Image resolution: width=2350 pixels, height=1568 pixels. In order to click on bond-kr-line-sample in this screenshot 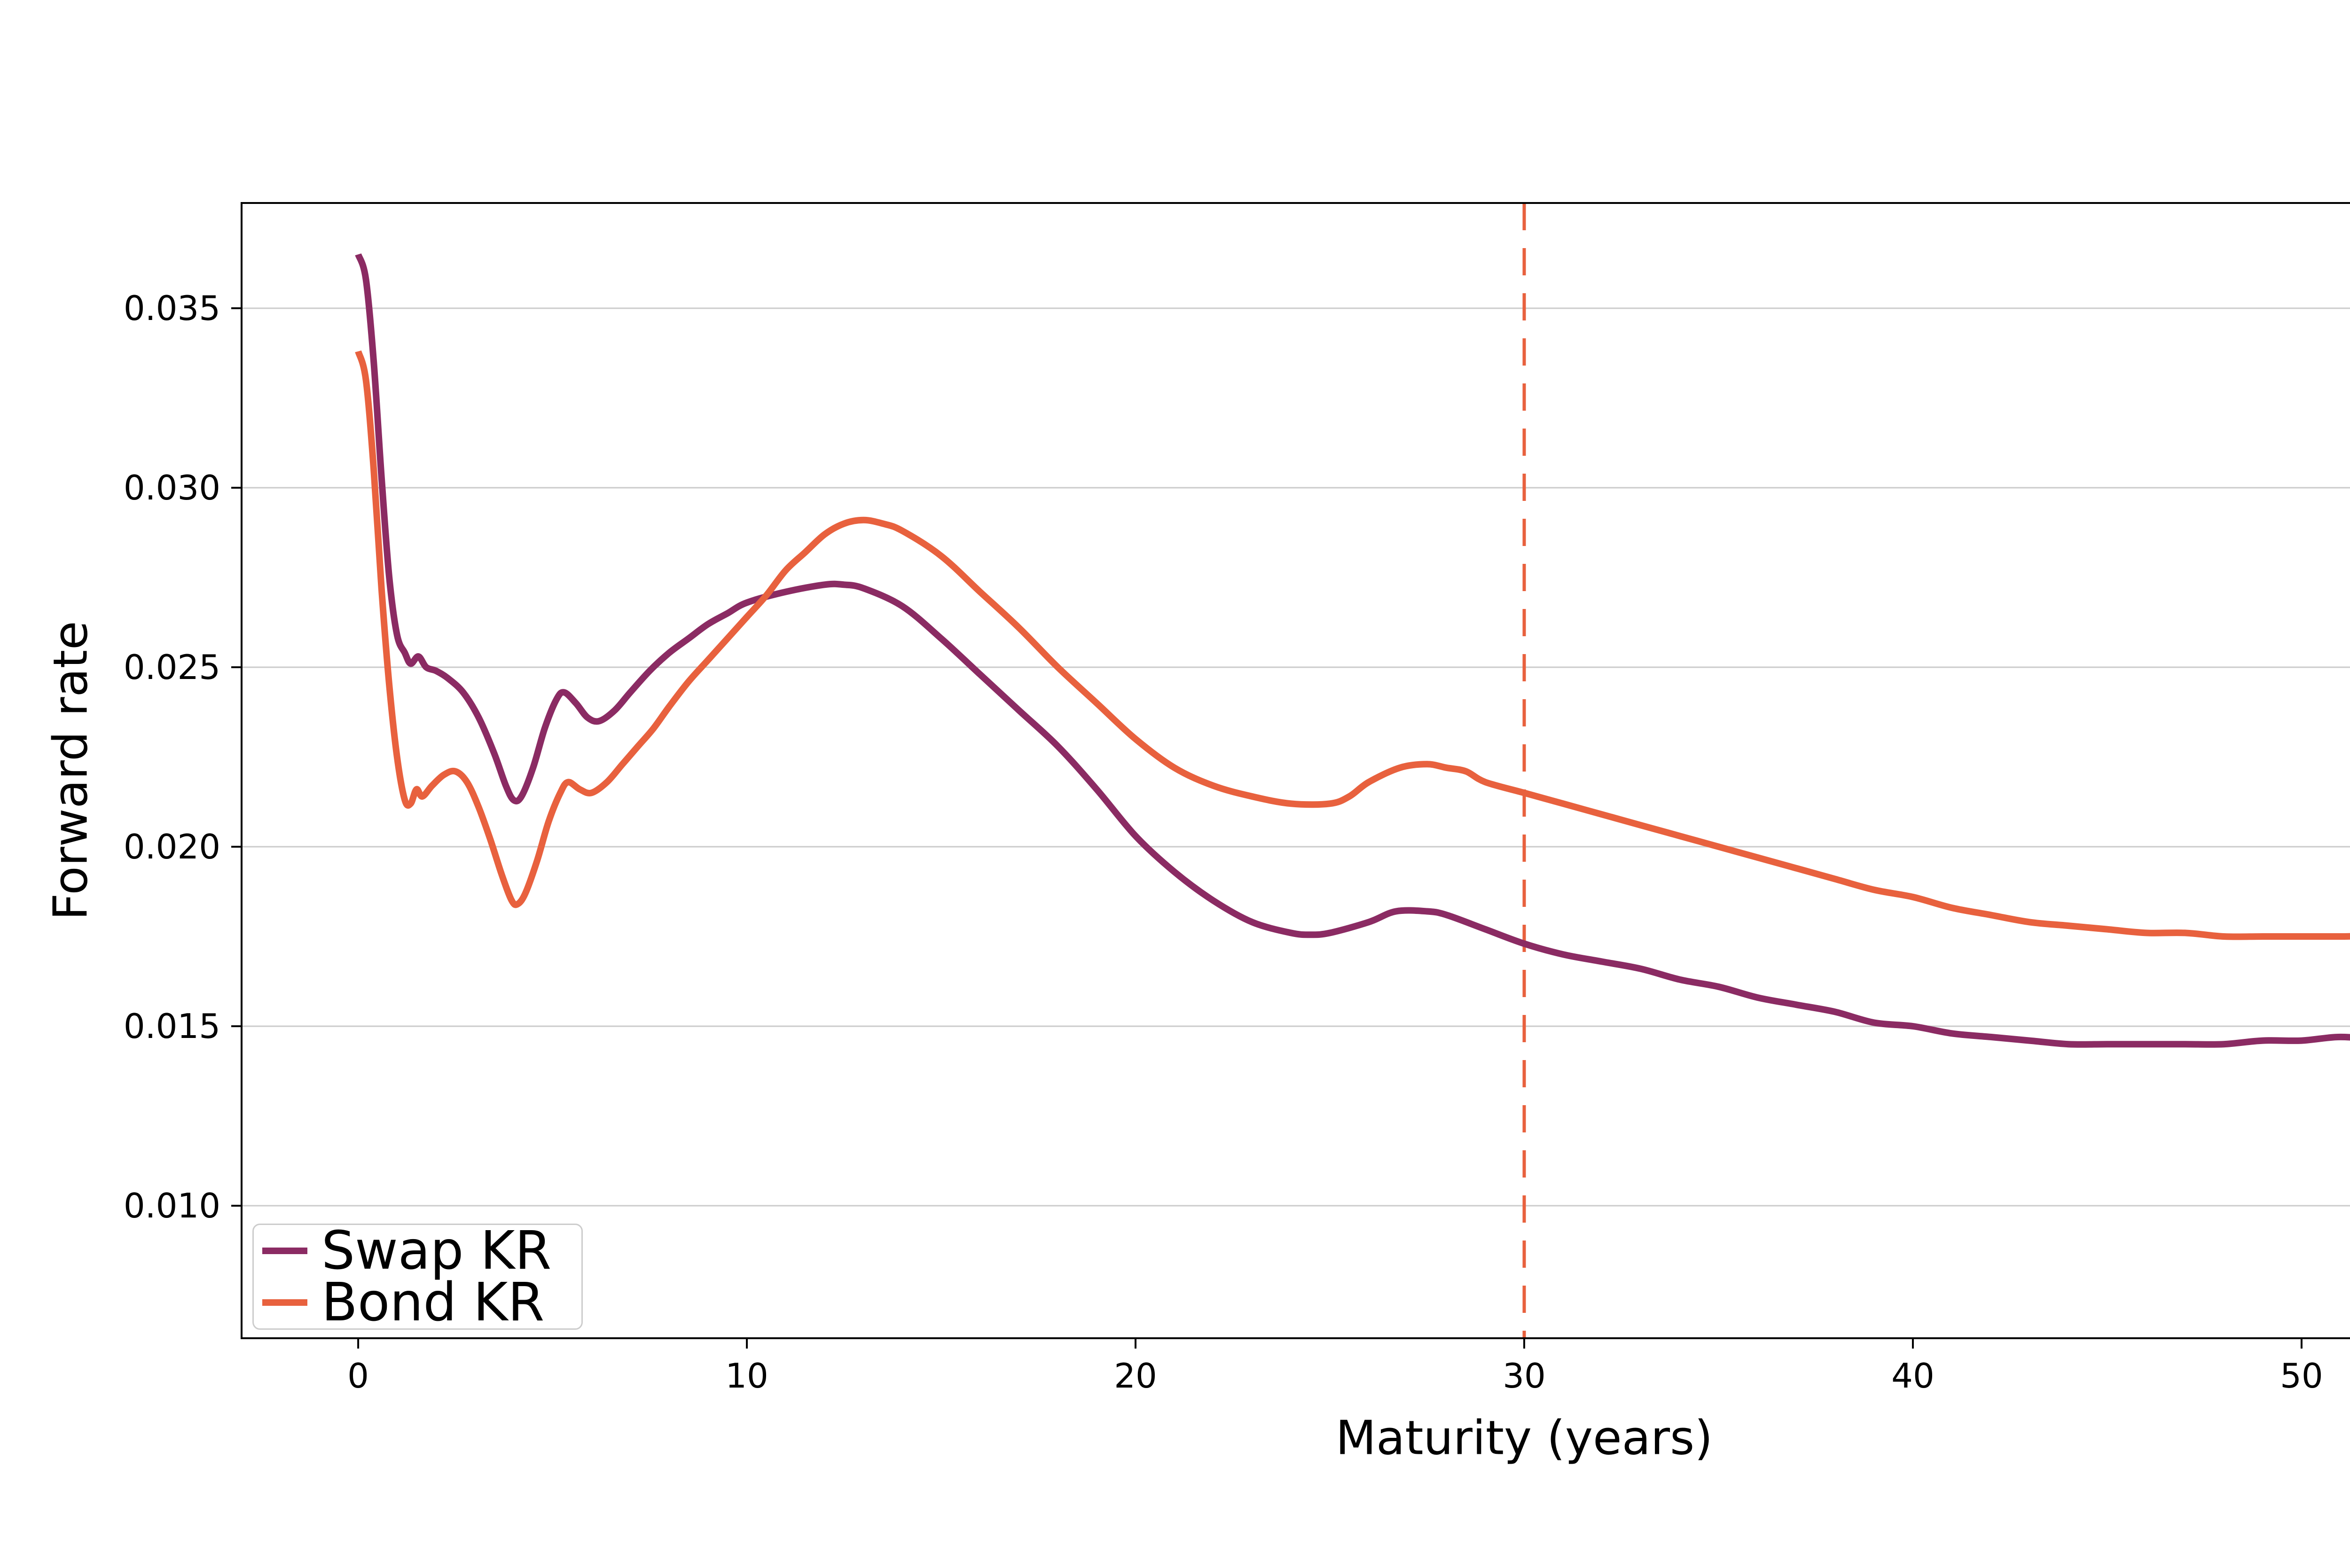, I will do `click(284, 1302)`.